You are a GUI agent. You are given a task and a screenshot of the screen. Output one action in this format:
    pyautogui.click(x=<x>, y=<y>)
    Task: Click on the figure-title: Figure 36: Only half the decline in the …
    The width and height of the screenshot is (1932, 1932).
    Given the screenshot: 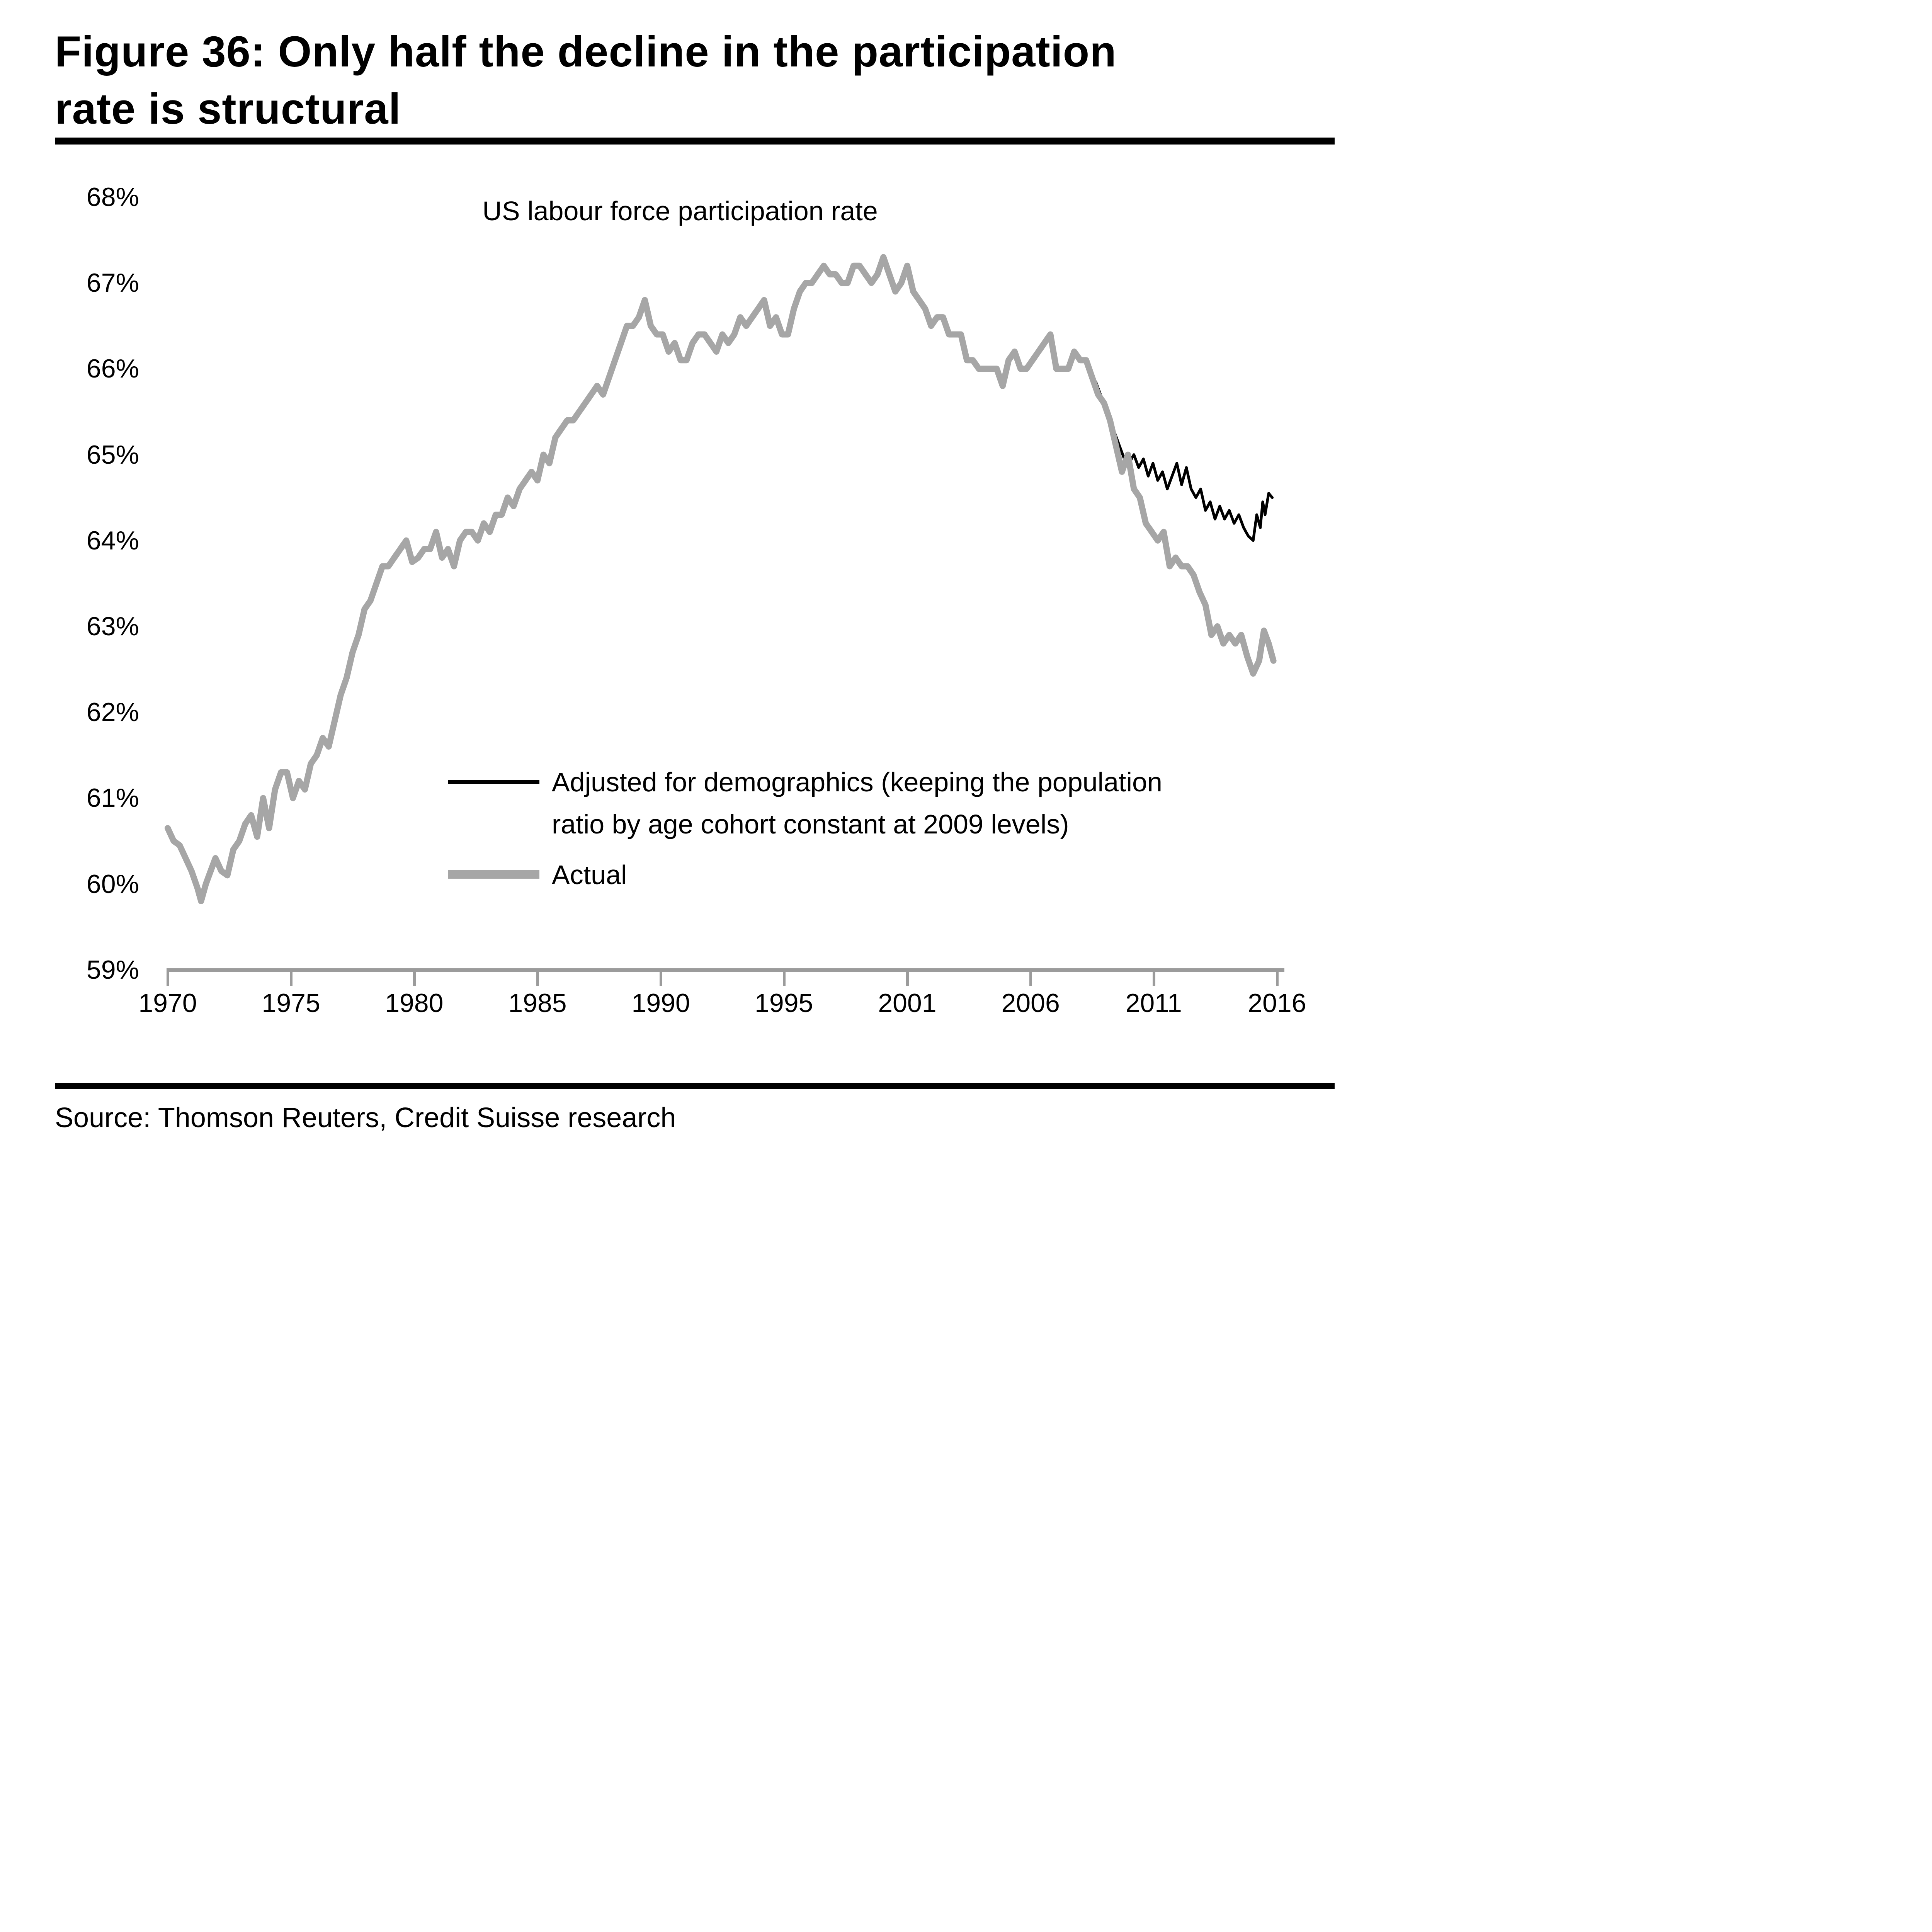 What is the action you would take?
    pyautogui.click(x=586, y=81)
    